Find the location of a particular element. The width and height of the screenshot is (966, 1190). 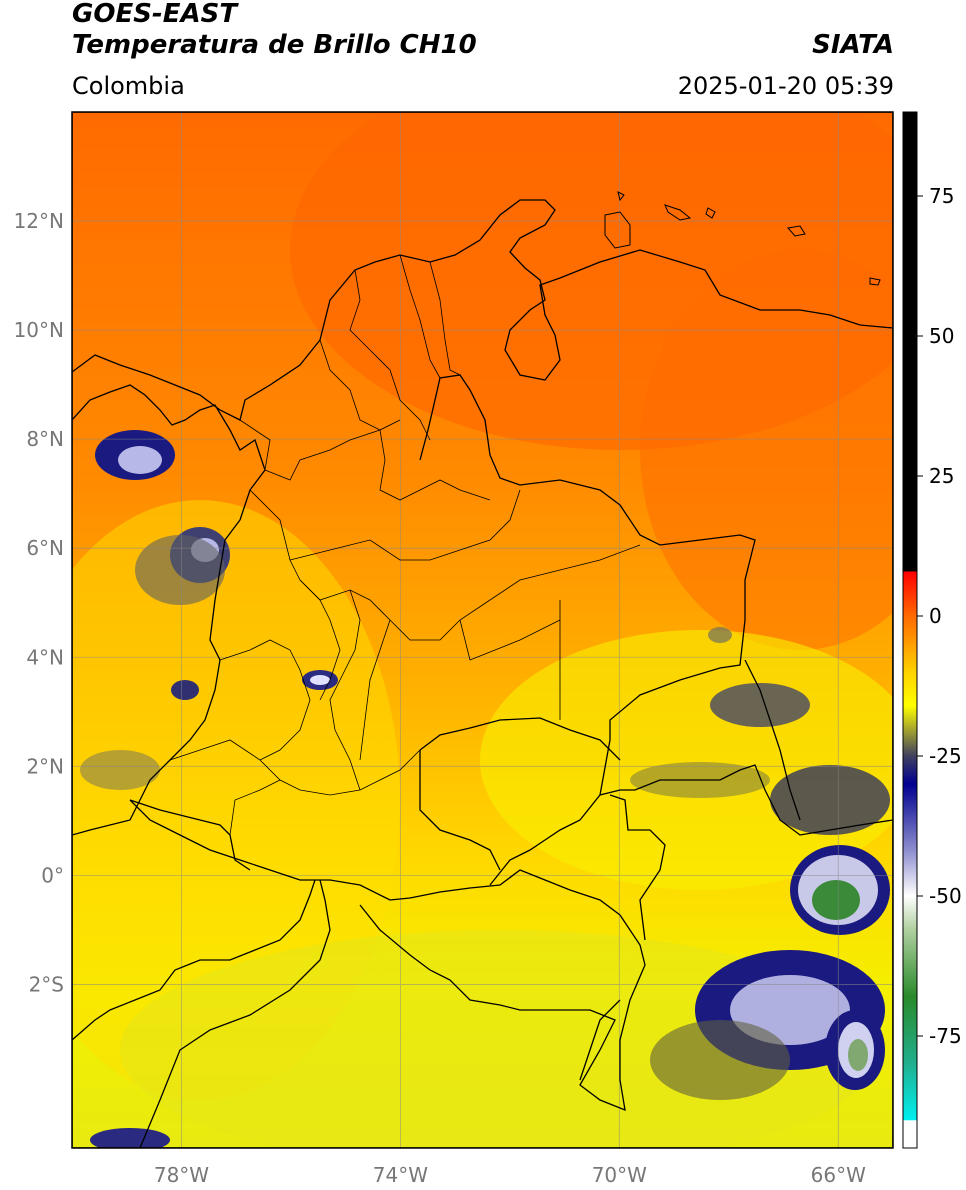

colorbar-tick-label: 50 is located at coordinates (941, 336).